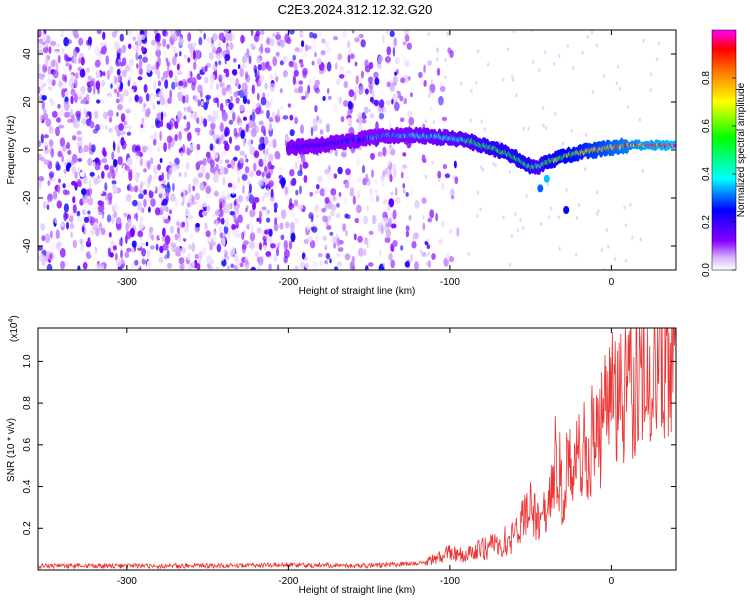  Describe the element at coordinates (450, 282) in the screenshot. I see `spectrogram-xtick-label: -100` at that location.